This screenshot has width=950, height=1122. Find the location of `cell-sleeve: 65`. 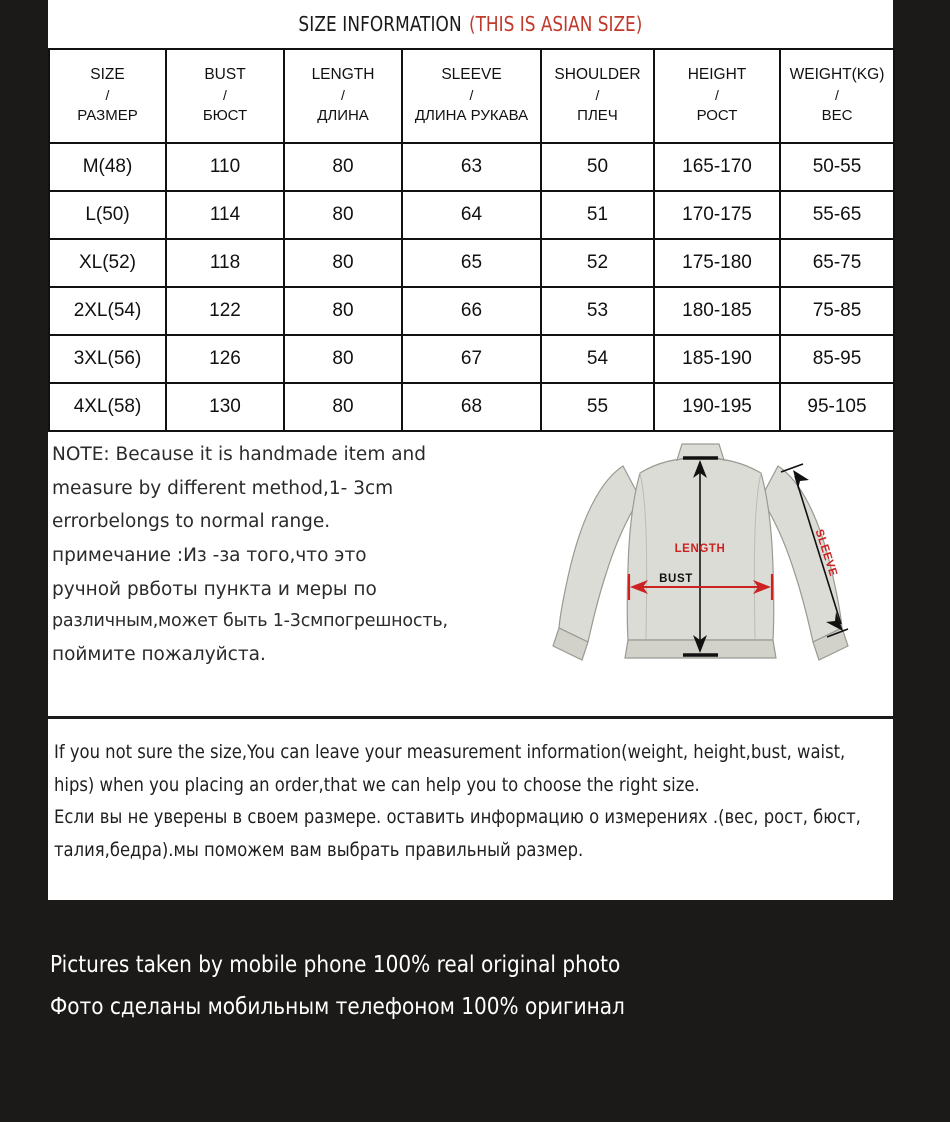

cell-sleeve: 65 is located at coordinates (471, 263).